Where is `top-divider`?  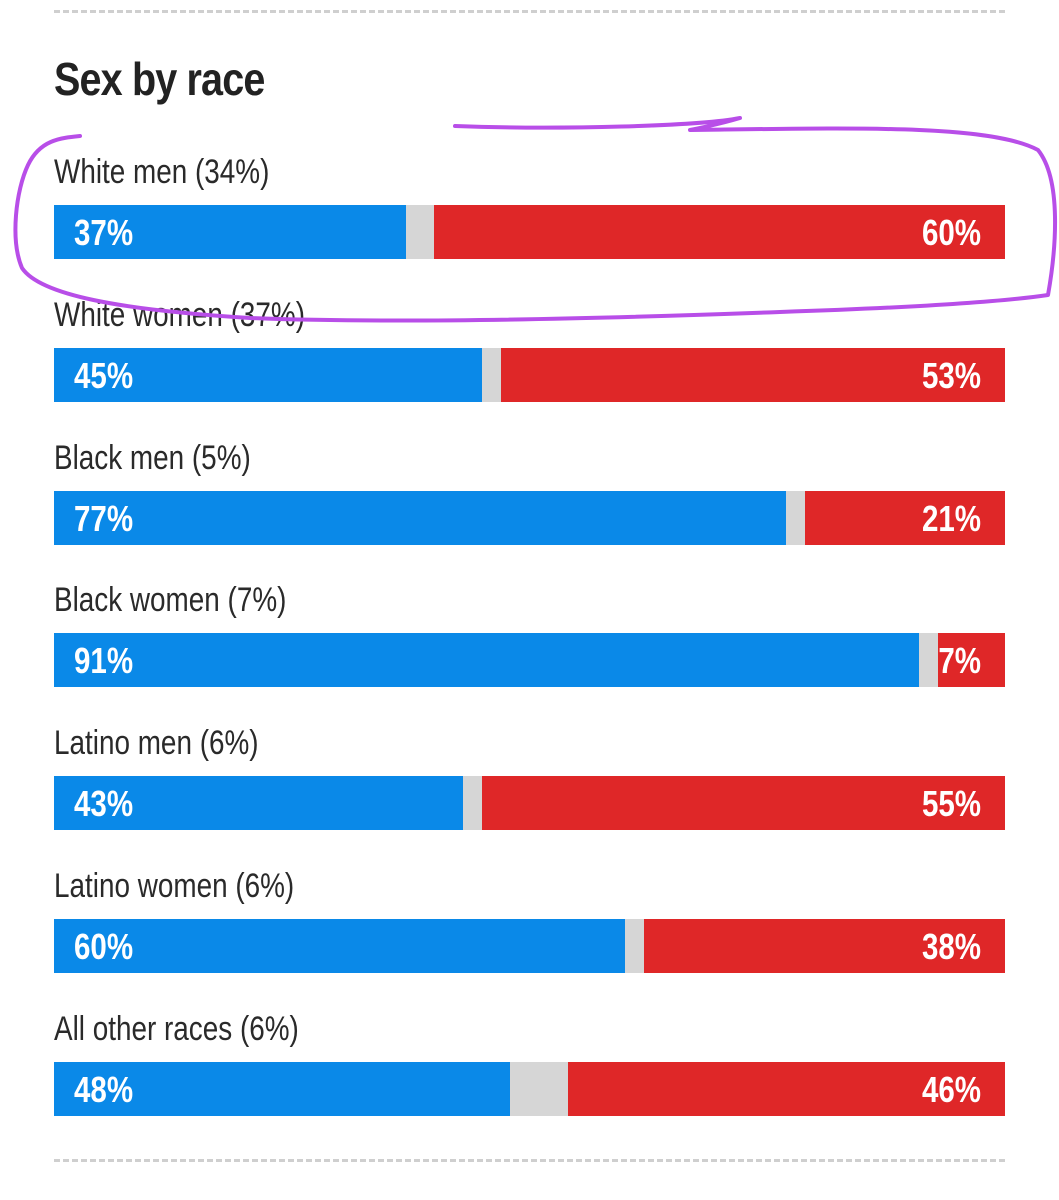 top-divider is located at coordinates (529, 11).